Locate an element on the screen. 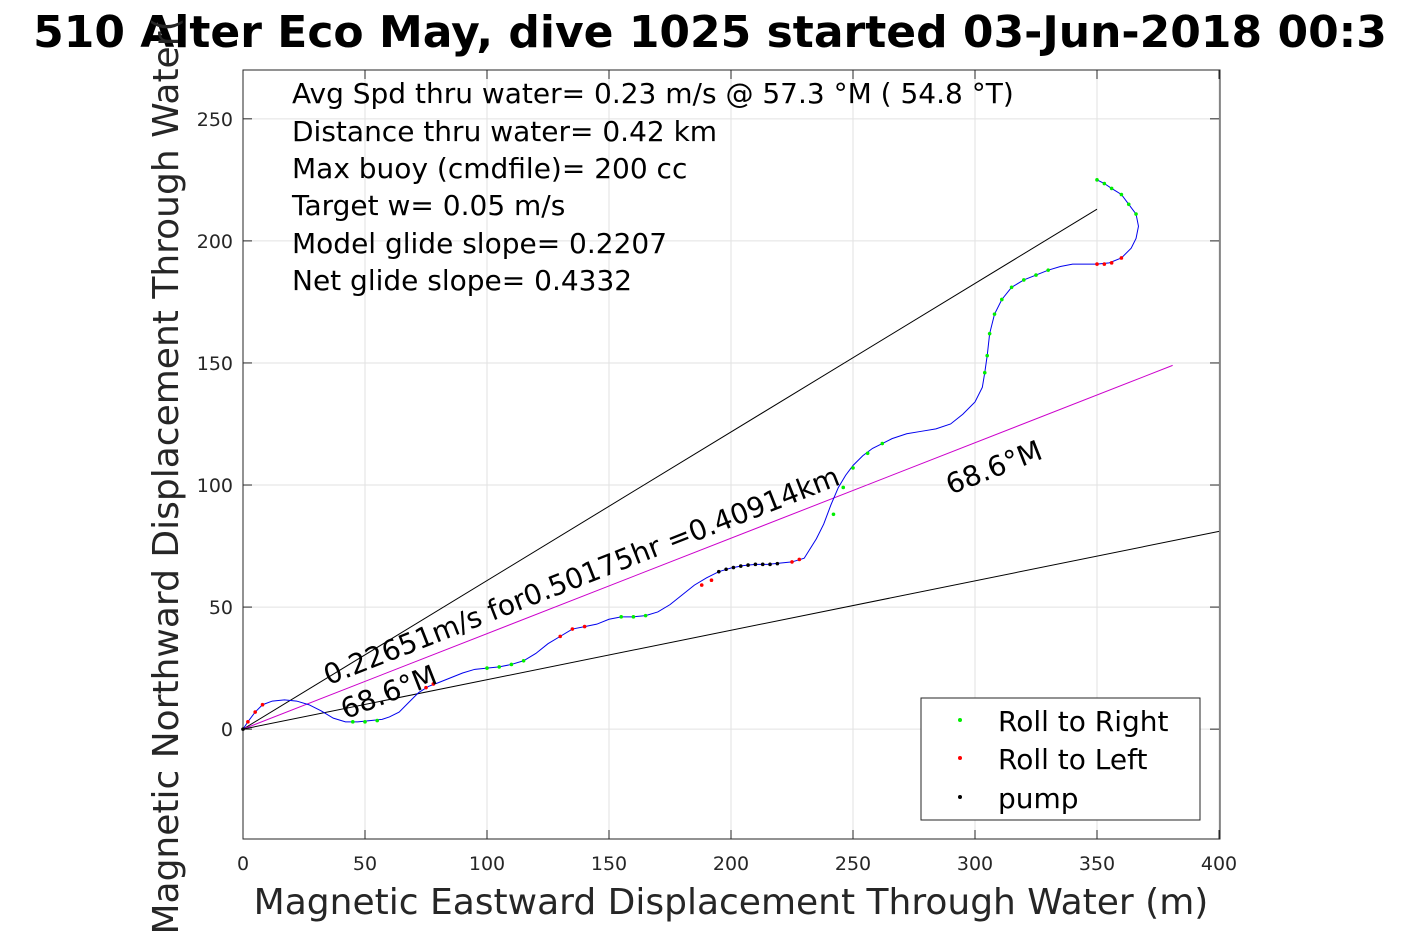 The width and height of the screenshot is (1417, 945). x-tick-label: 0 is located at coordinates (243, 864).